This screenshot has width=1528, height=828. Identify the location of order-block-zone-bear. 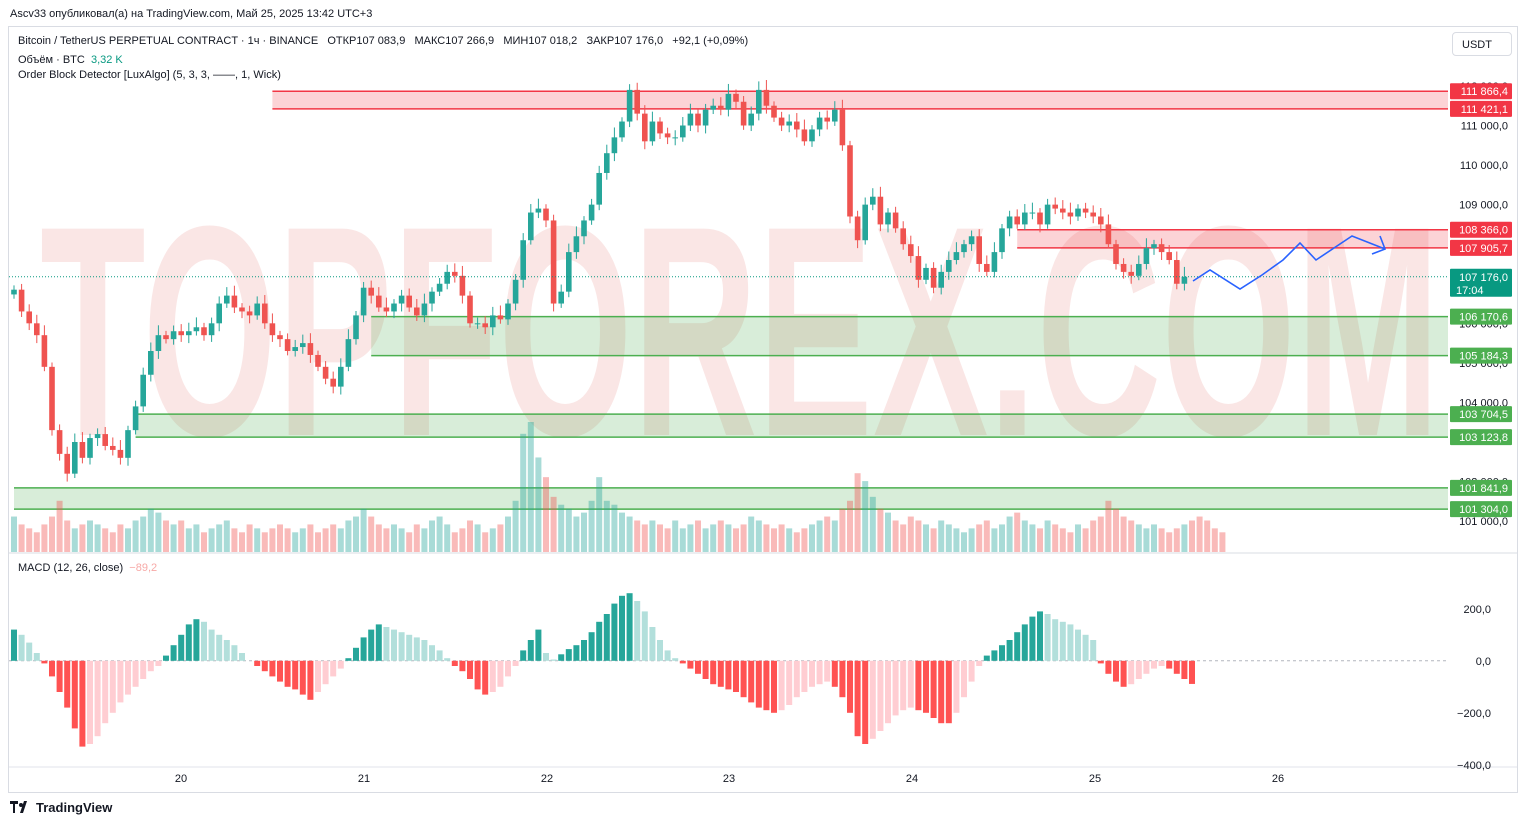
(860, 100).